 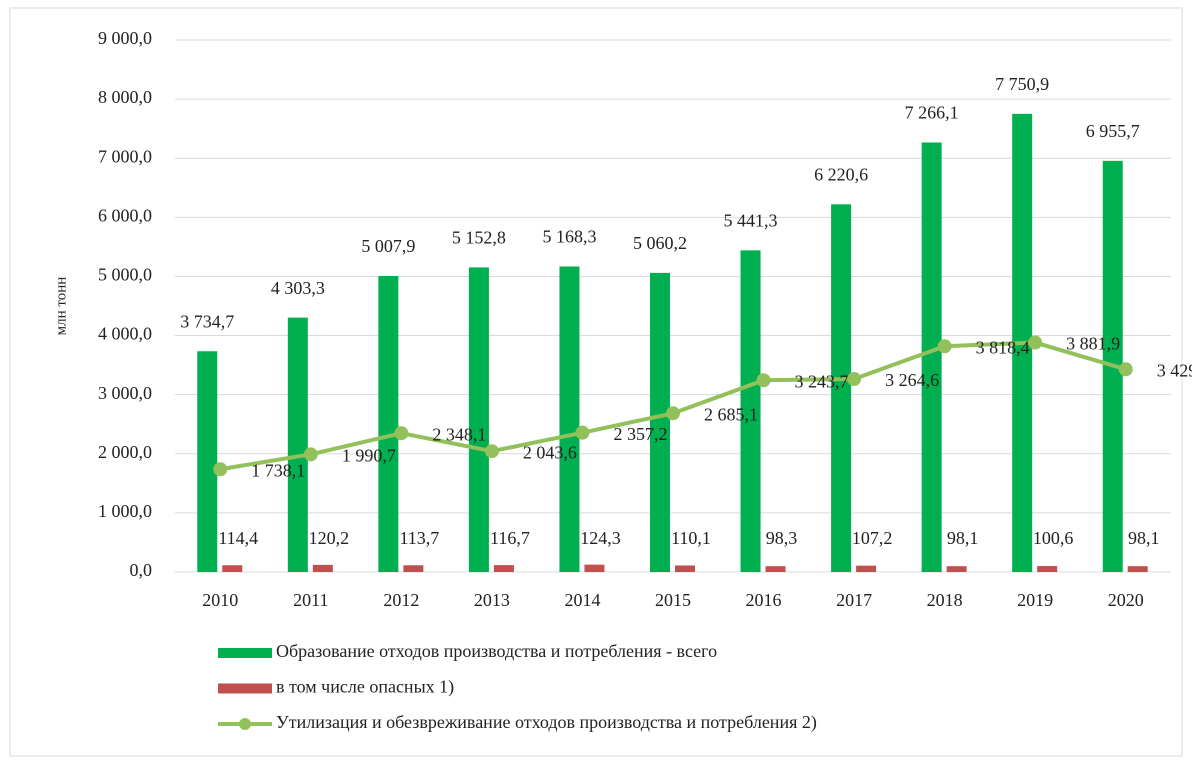 I want to click on data-label: 5 152,8, so click(x=479, y=238).